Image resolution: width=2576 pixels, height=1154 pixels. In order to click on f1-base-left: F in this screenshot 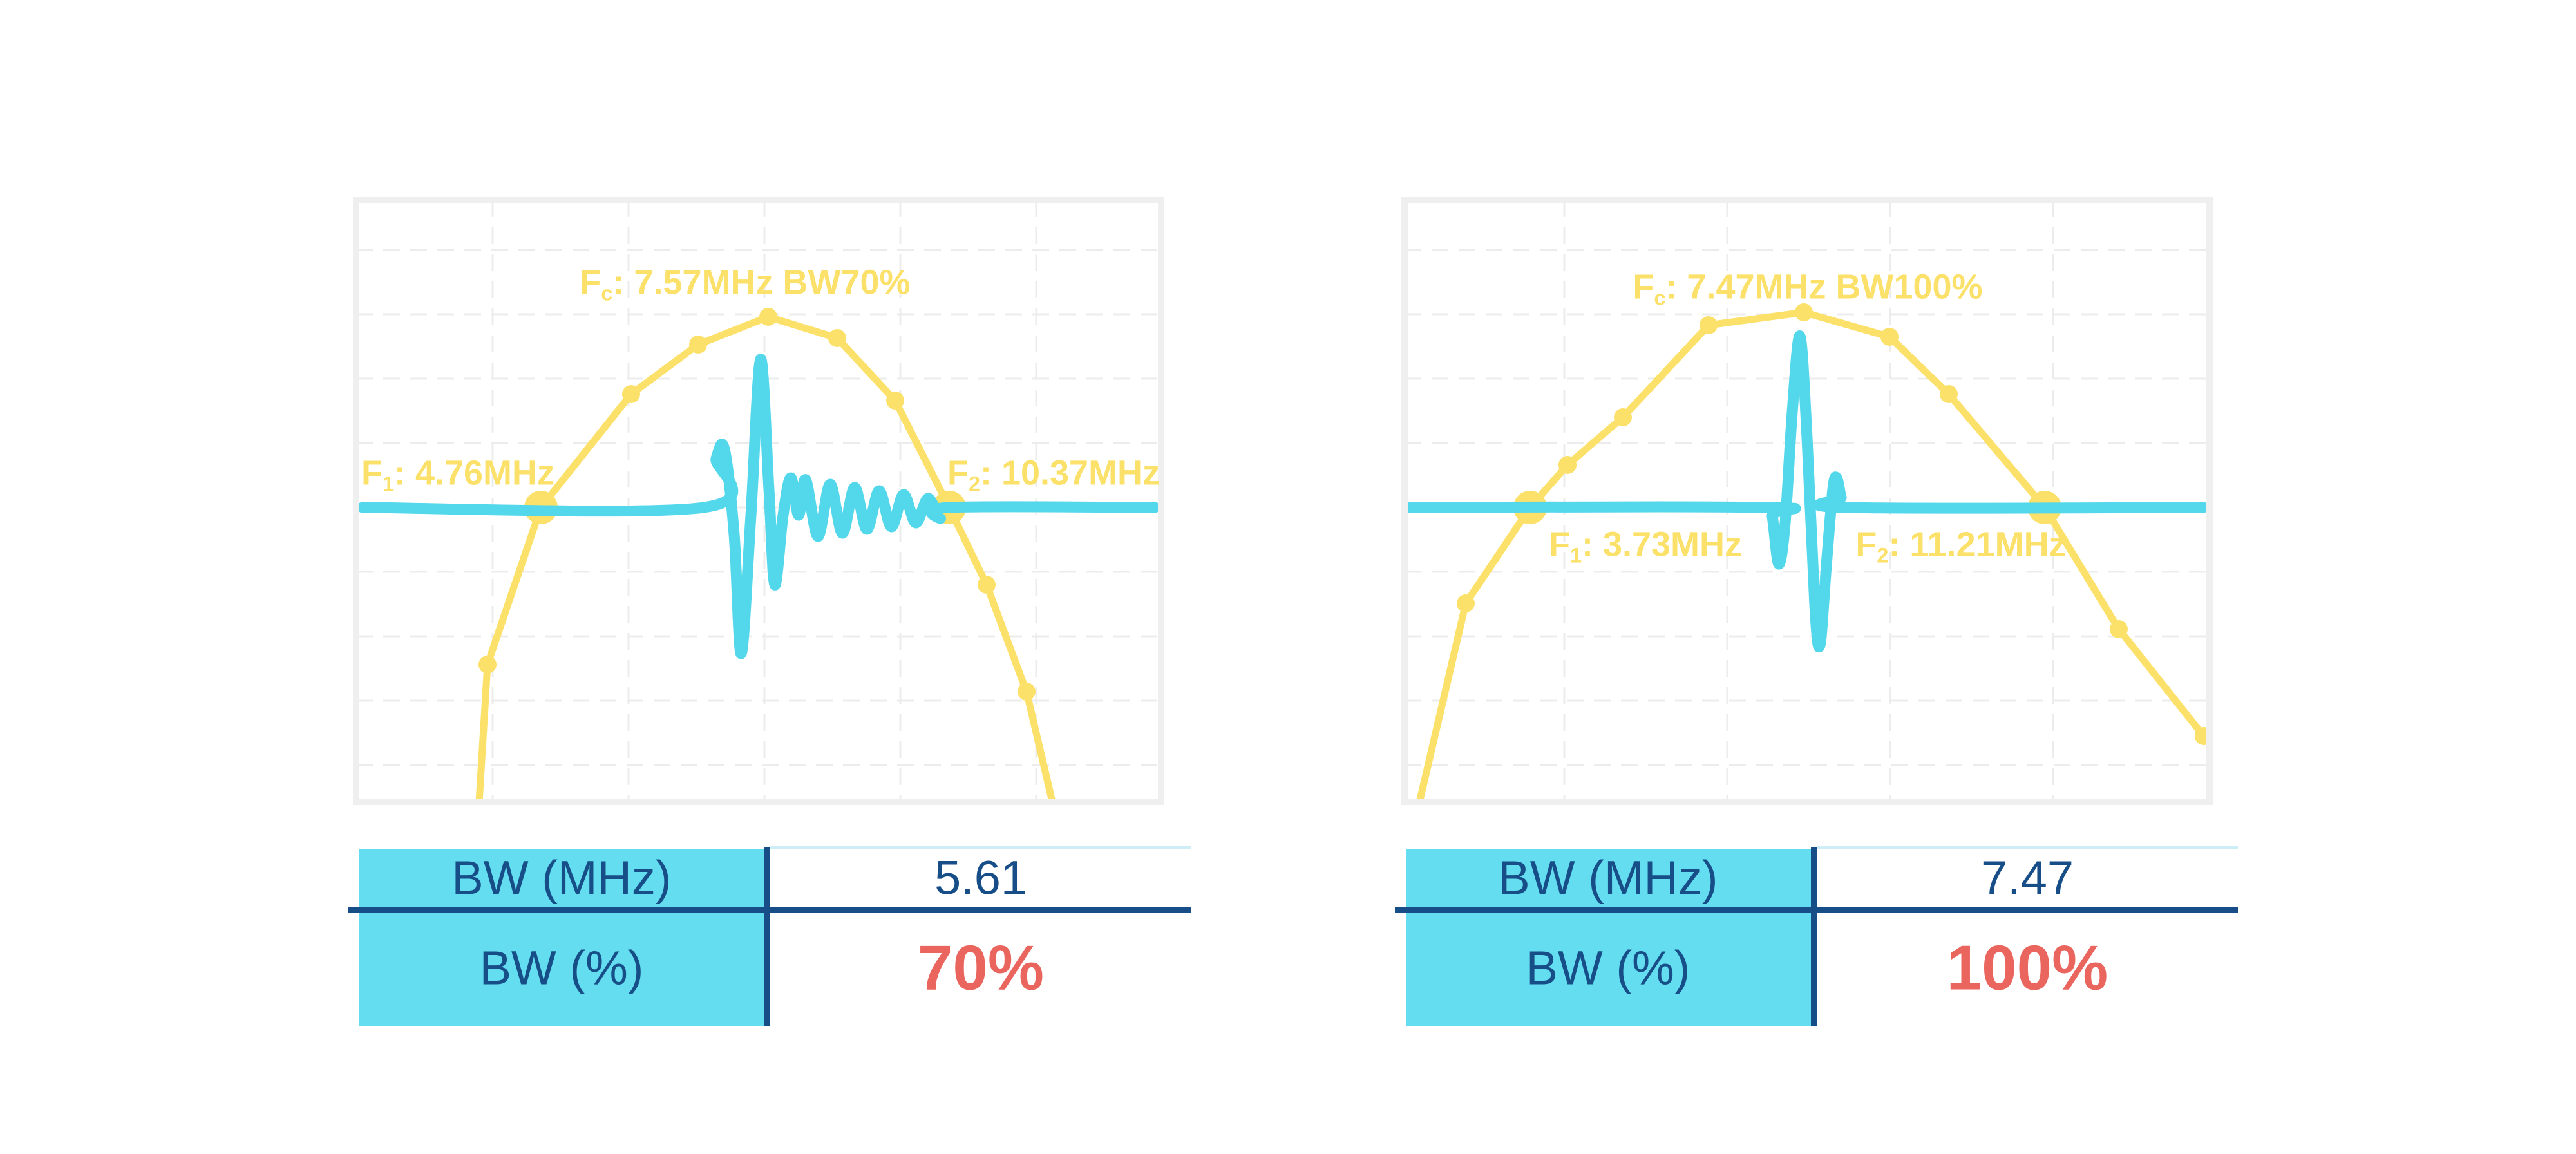, I will do `click(372, 473)`.